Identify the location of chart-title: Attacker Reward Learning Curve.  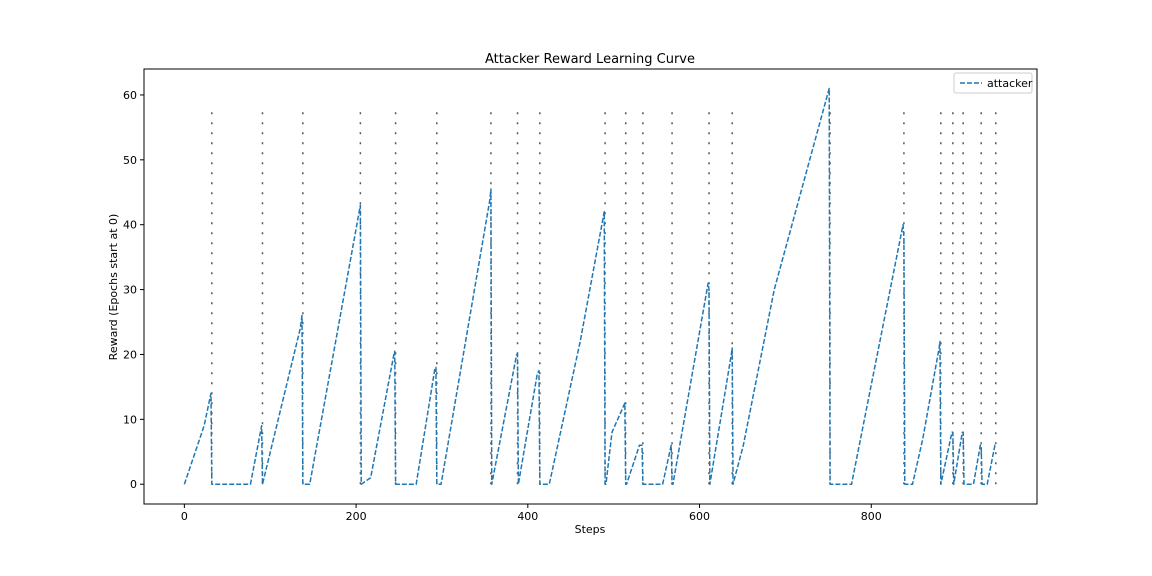
(590, 59).